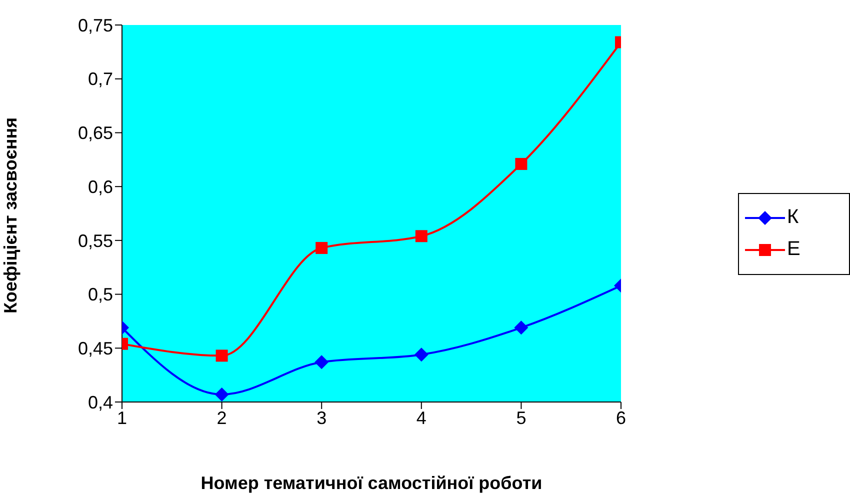  Describe the element at coordinates (95, 240) in the screenshot. I see `y-tick-label: 0,55` at that location.